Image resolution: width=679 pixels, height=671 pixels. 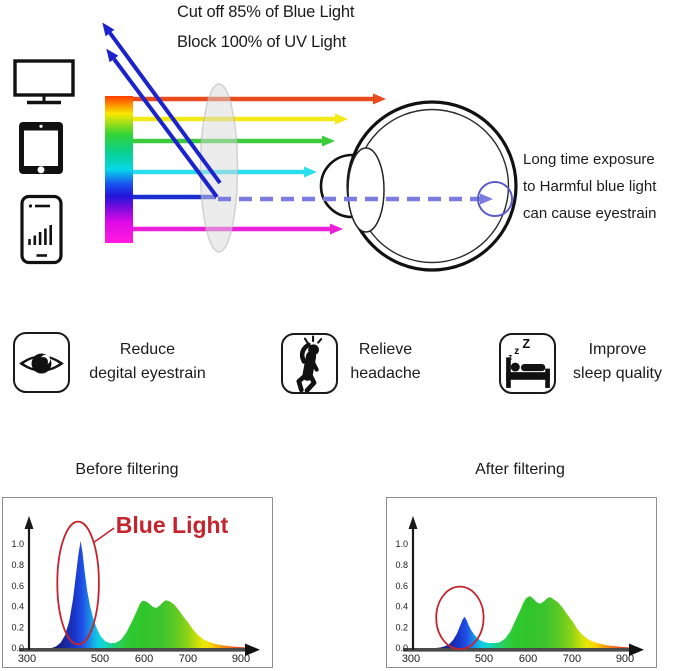 What do you see at coordinates (379, 99) in the screenshot?
I see `ray-arrowhead-red` at bounding box center [379, 99].